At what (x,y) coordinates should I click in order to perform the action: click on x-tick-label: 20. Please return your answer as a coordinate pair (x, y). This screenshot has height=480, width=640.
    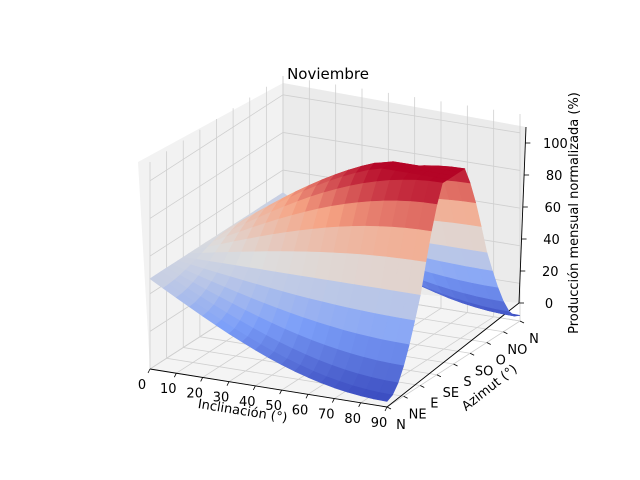
    Looking at the image, I should click on (194, 393).